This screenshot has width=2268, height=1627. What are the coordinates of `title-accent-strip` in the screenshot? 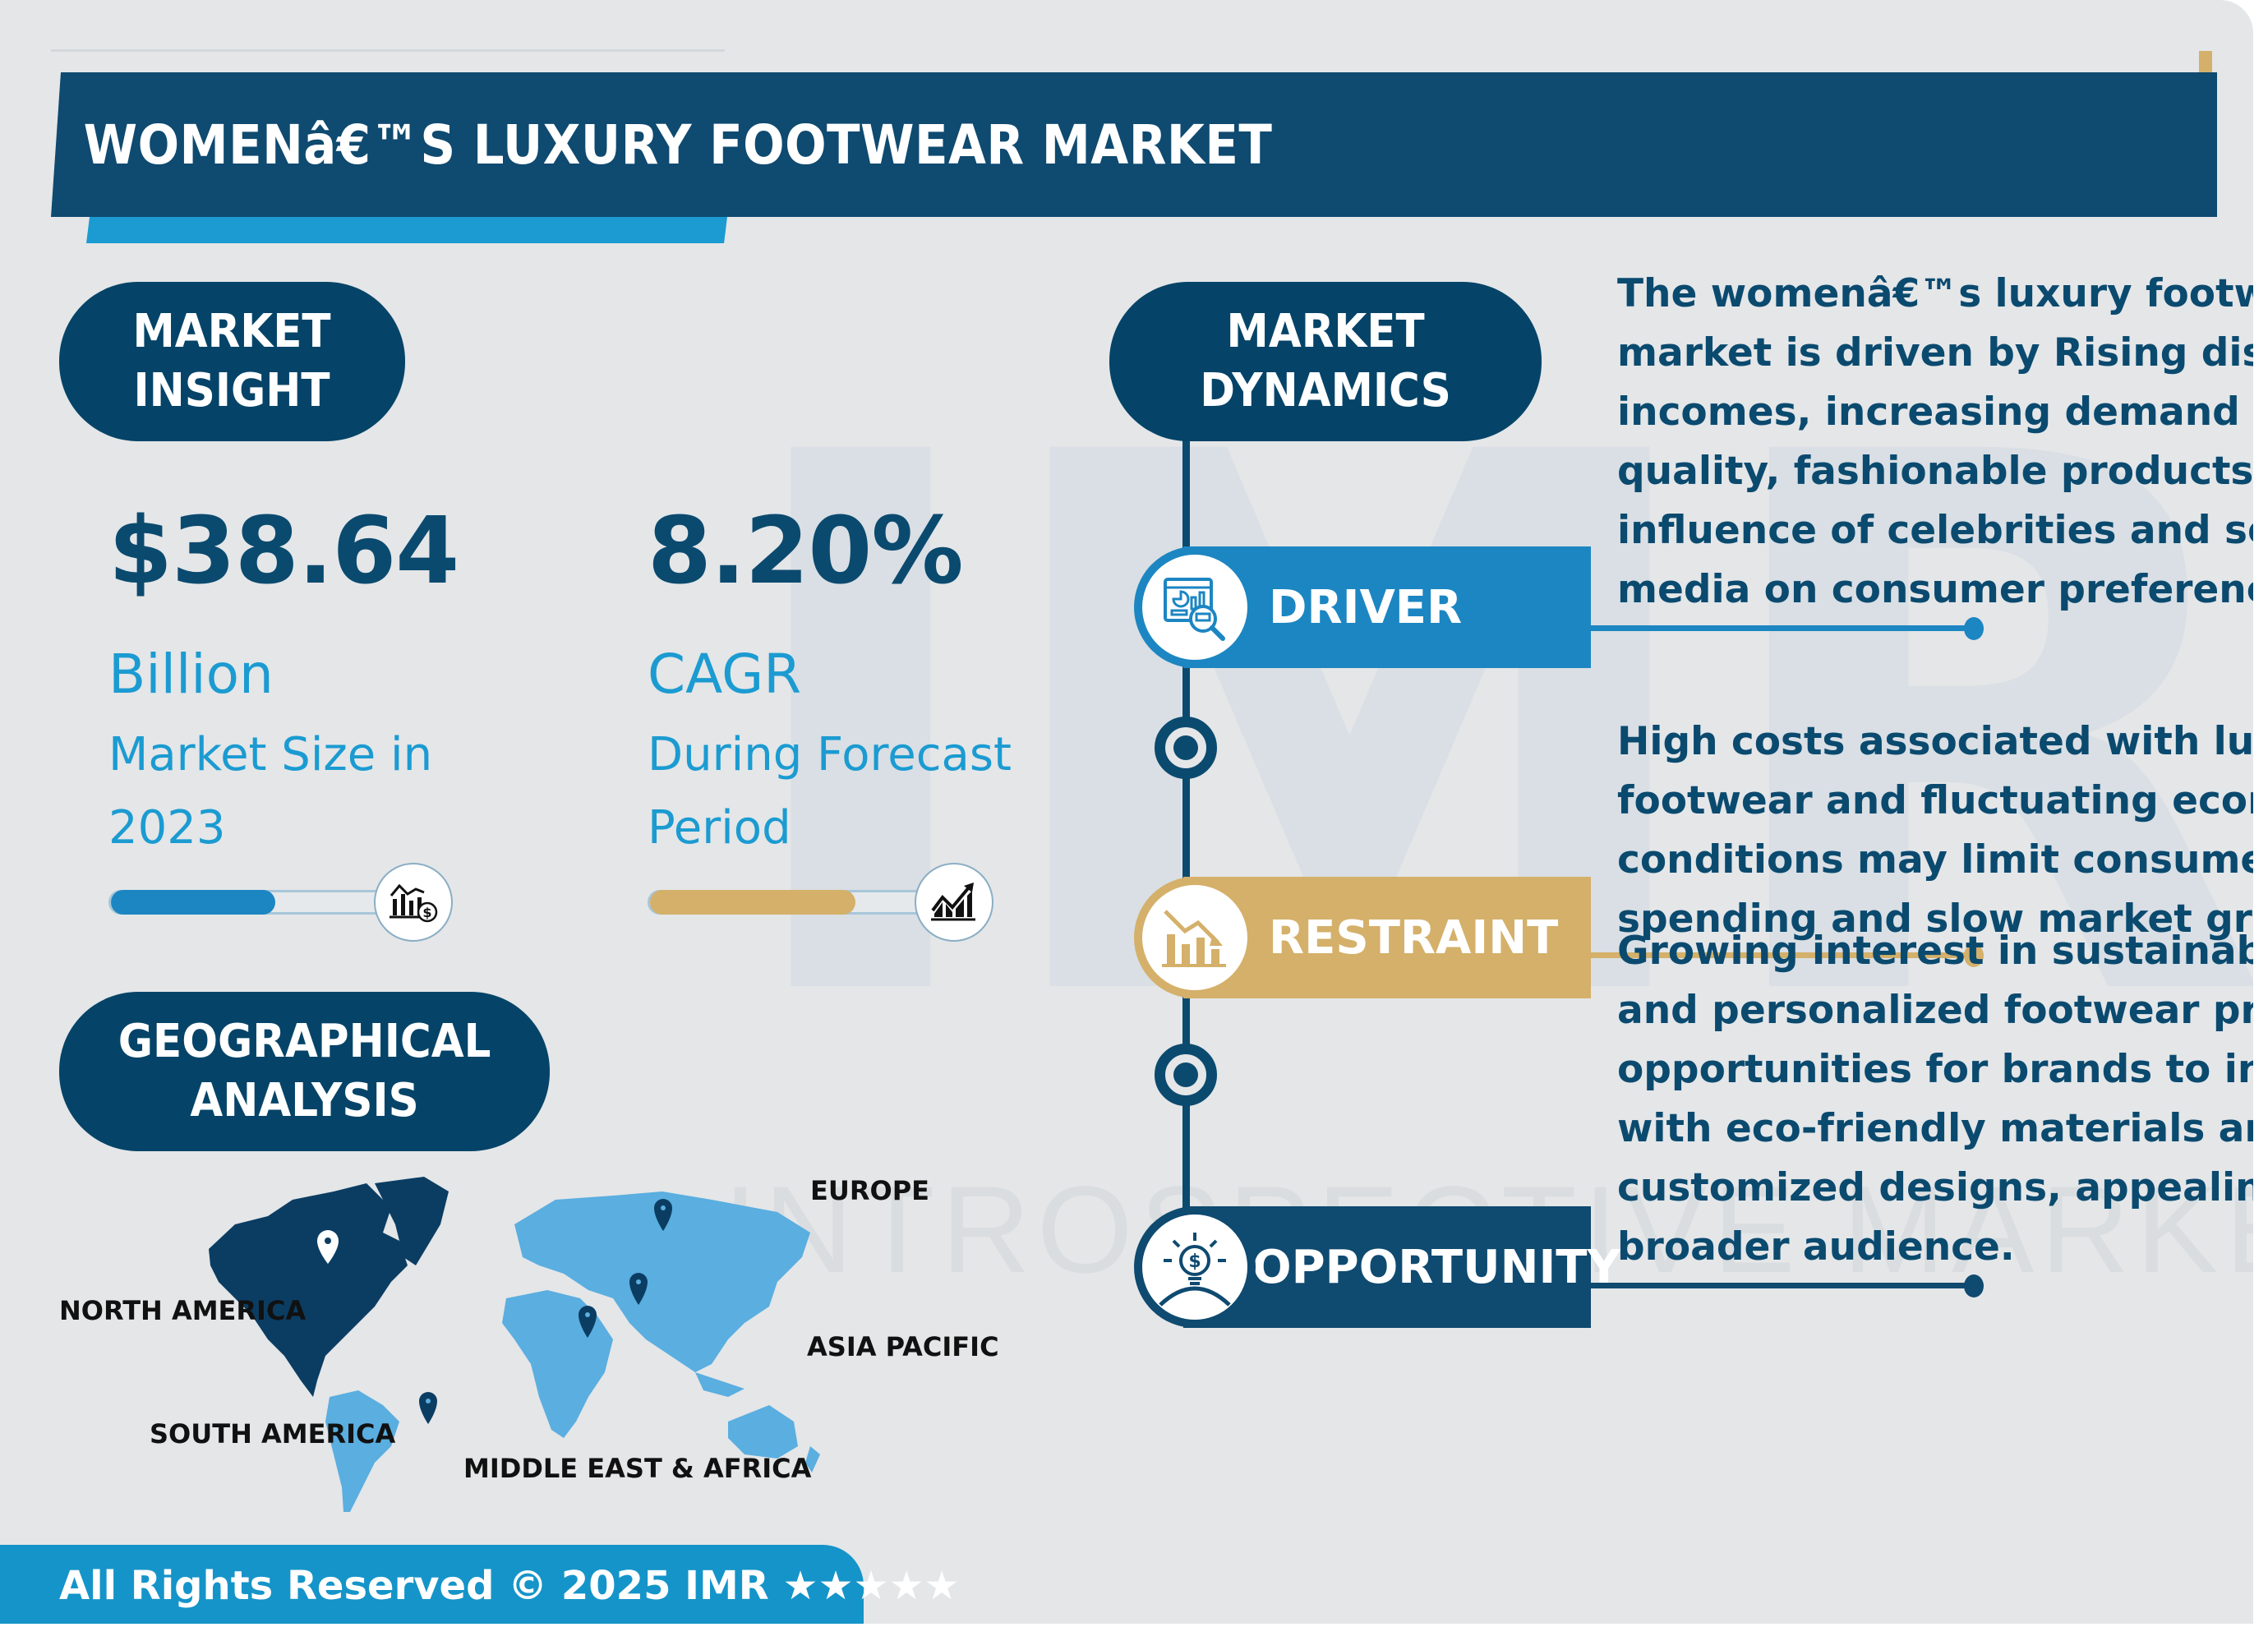 It's located at (406, 230).